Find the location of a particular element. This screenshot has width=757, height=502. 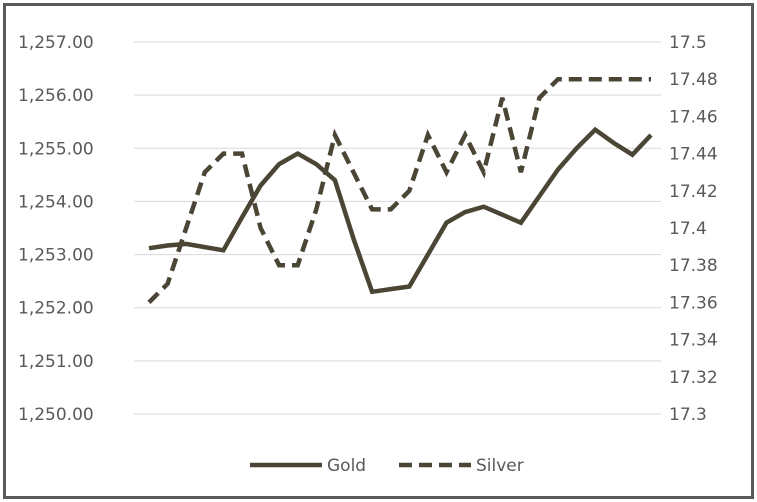

right-tick-label: 17.46 is located at coordinates (693, 117).